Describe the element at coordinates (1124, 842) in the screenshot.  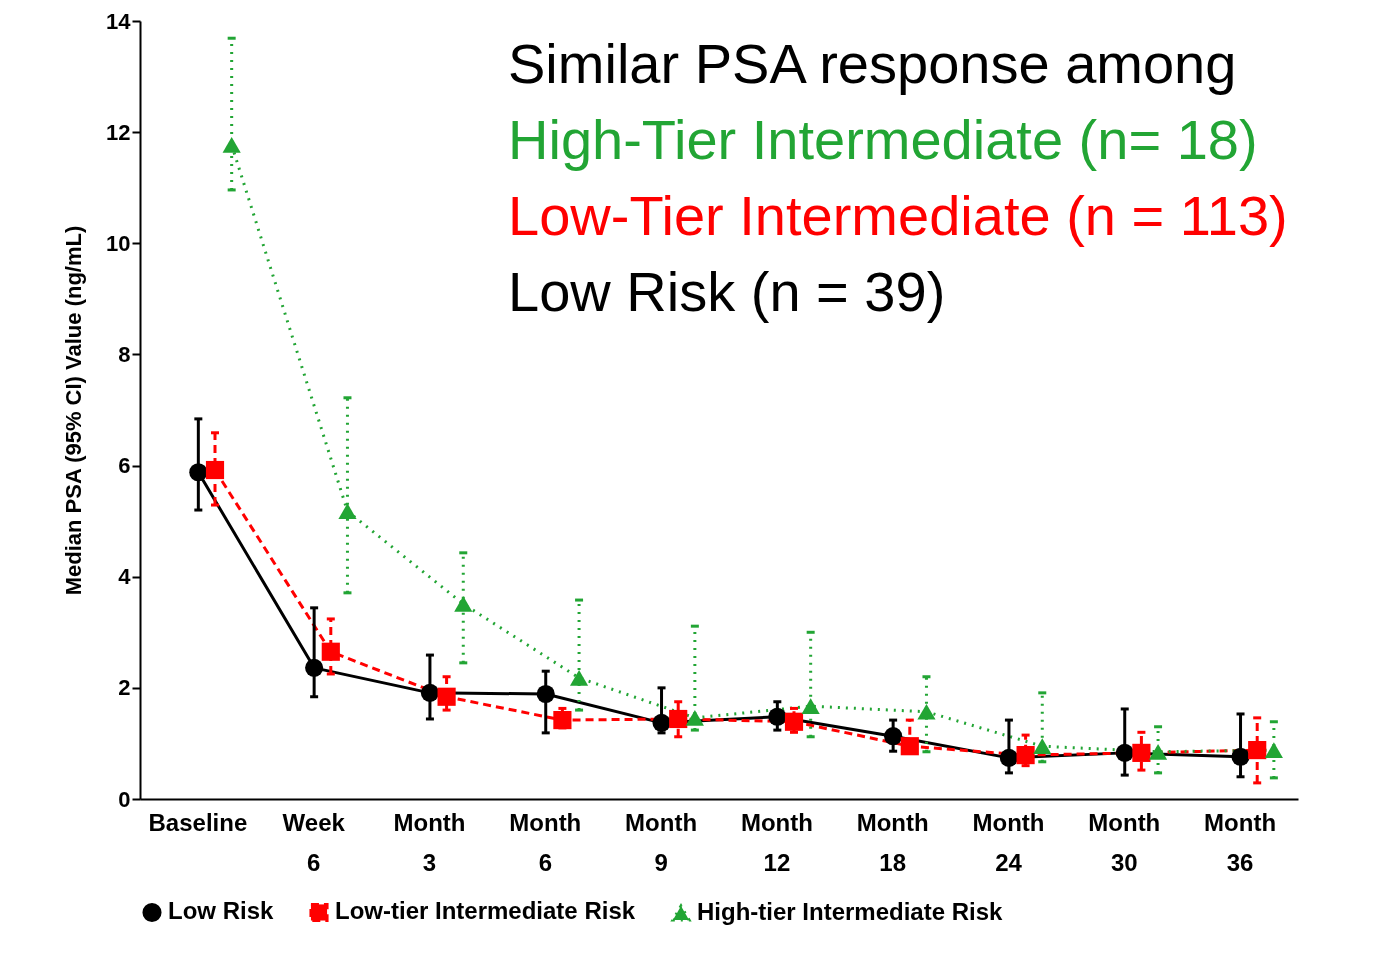
I see `x-tick-label: Month 30` at that location.